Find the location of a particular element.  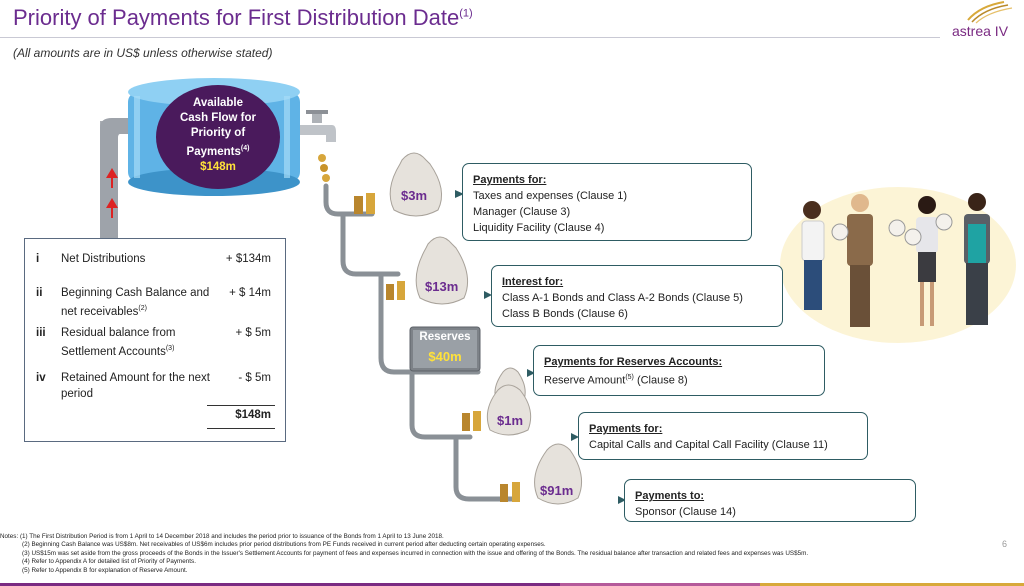

people-illustration is located at coordinates (898, 265).